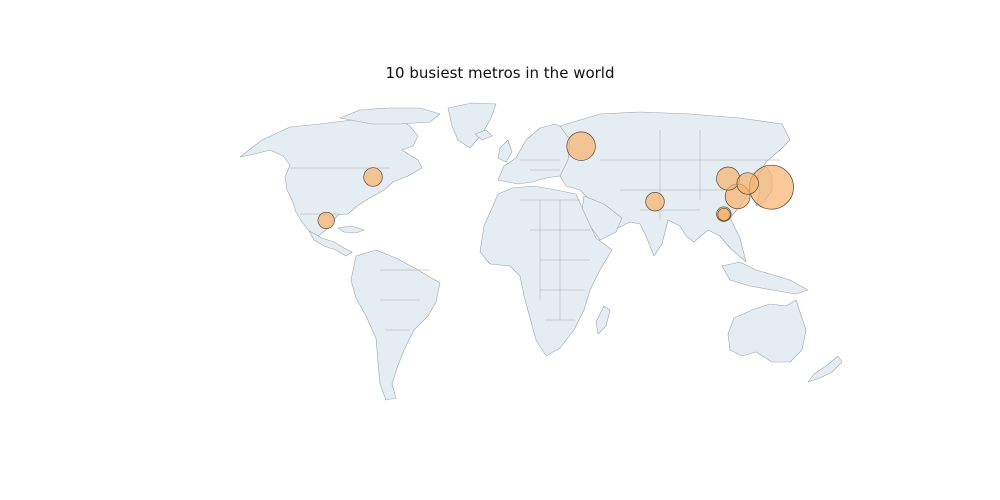 This screenshot has width=1000, height=500. What do you see at coordinates (390, 116) in the screenshot?
I see `arctic-islands` at bounding box center [390, 116].